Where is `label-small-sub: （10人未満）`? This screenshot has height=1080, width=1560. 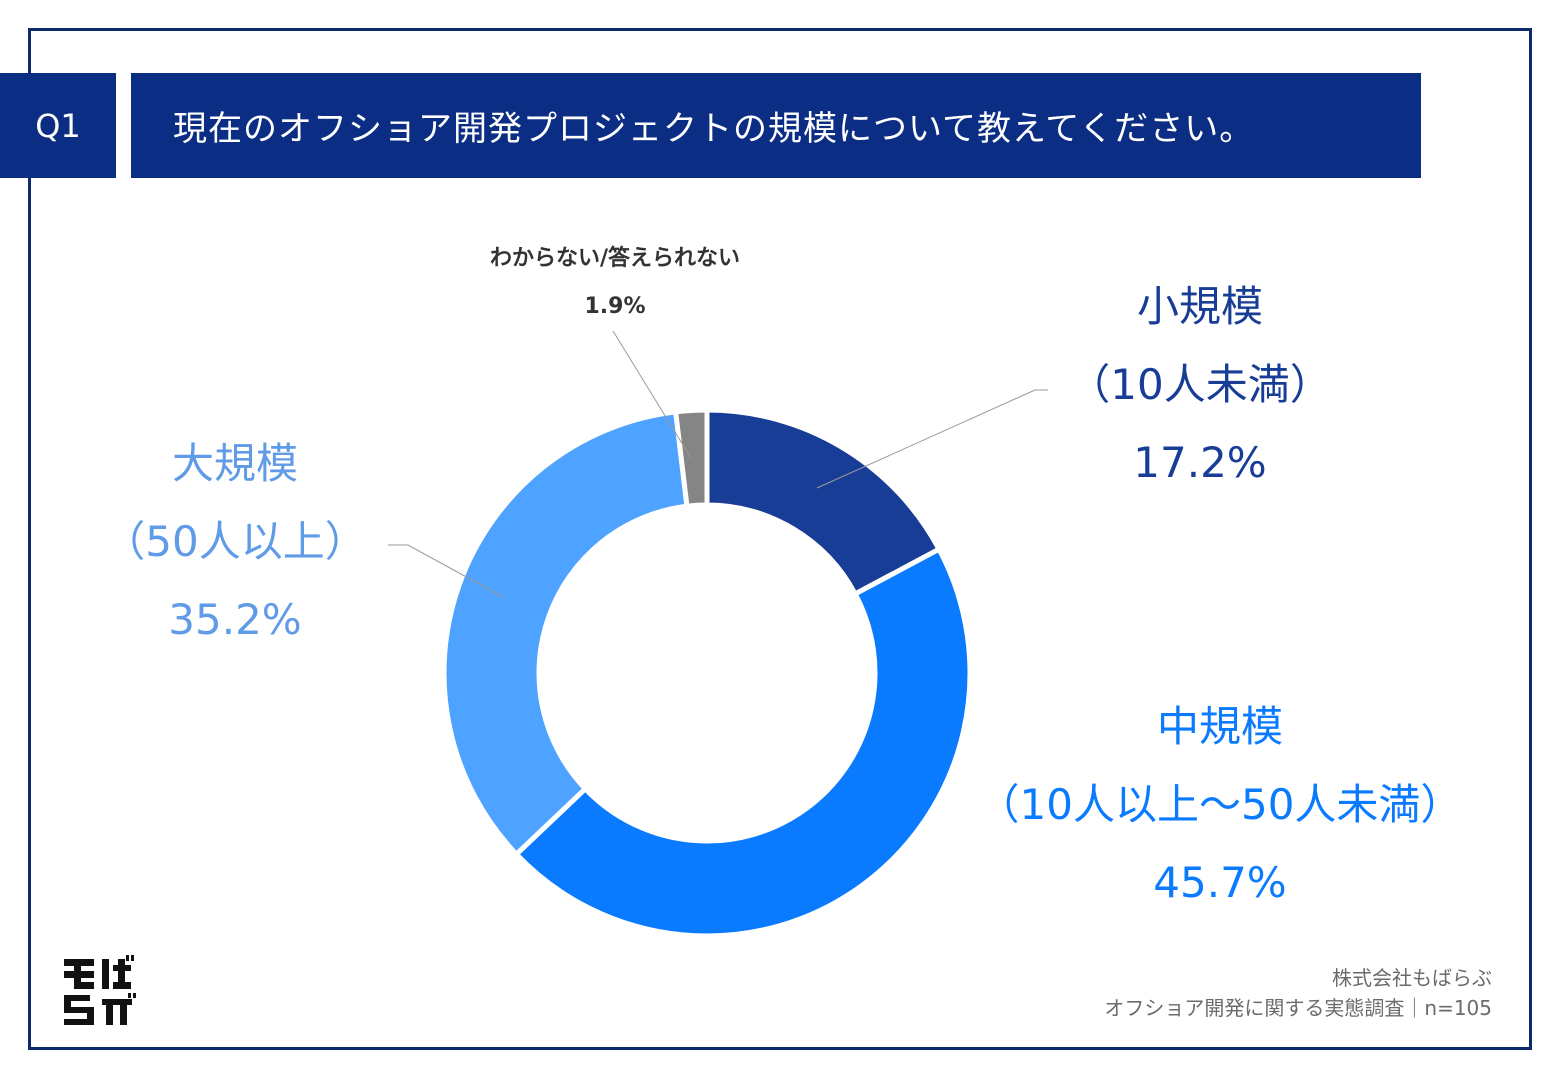
label-small-sub: （10人未満） is located at coordinates (1200, 384).